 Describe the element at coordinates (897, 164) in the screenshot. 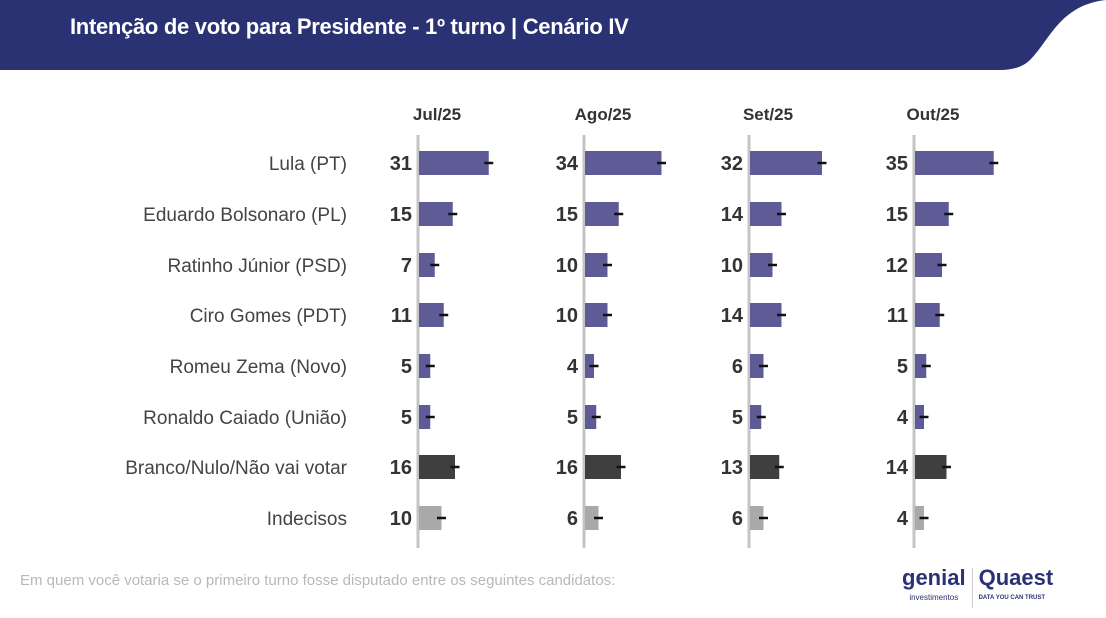

I see `data-label: 35` at that location.